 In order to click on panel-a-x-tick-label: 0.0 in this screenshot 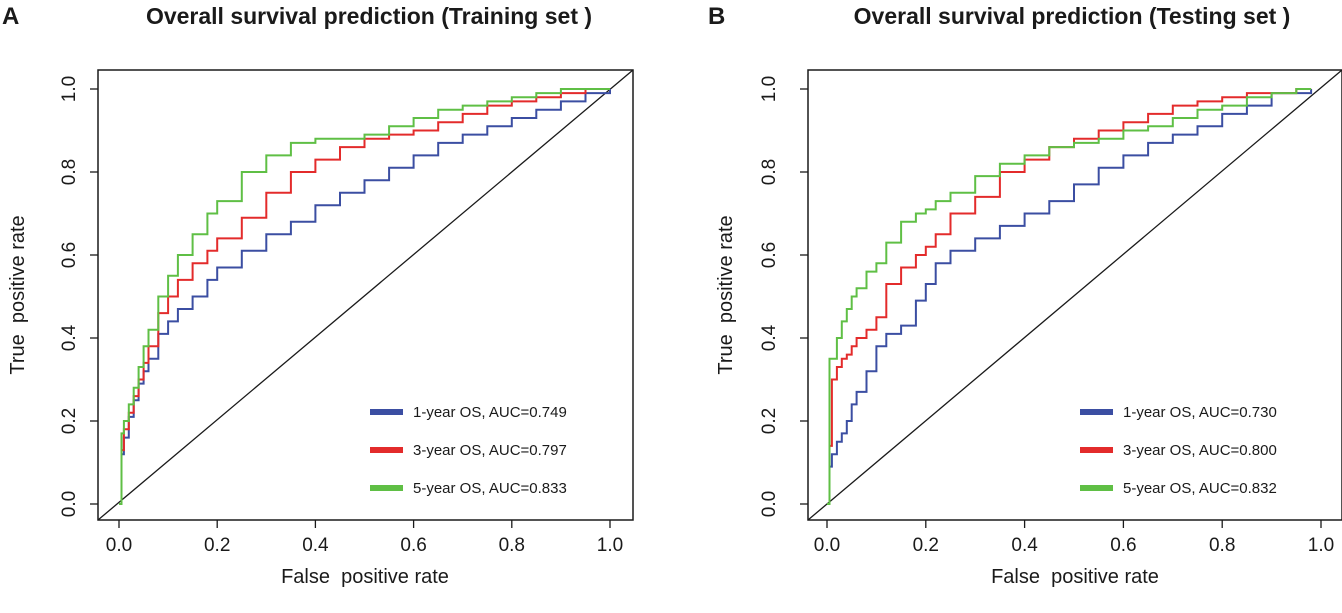, I will do `click(119, 545)`.